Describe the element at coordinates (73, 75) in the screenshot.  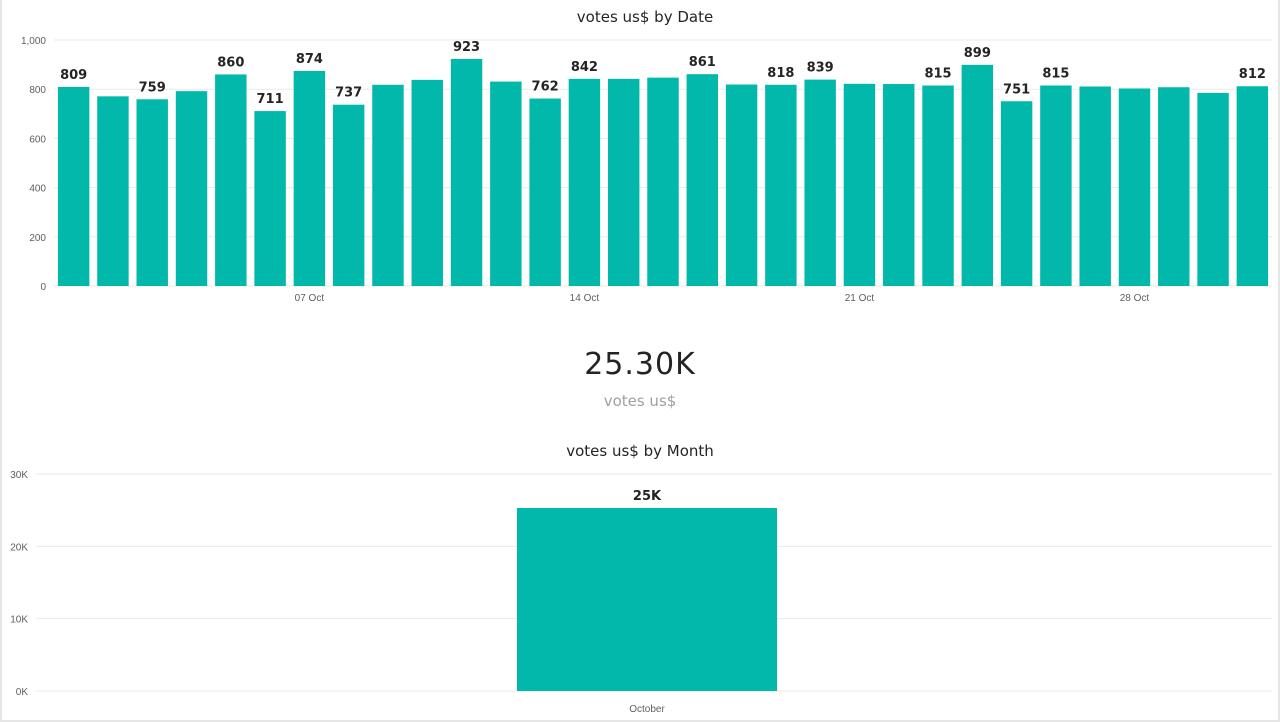
I see `data-label: 809` at that location.